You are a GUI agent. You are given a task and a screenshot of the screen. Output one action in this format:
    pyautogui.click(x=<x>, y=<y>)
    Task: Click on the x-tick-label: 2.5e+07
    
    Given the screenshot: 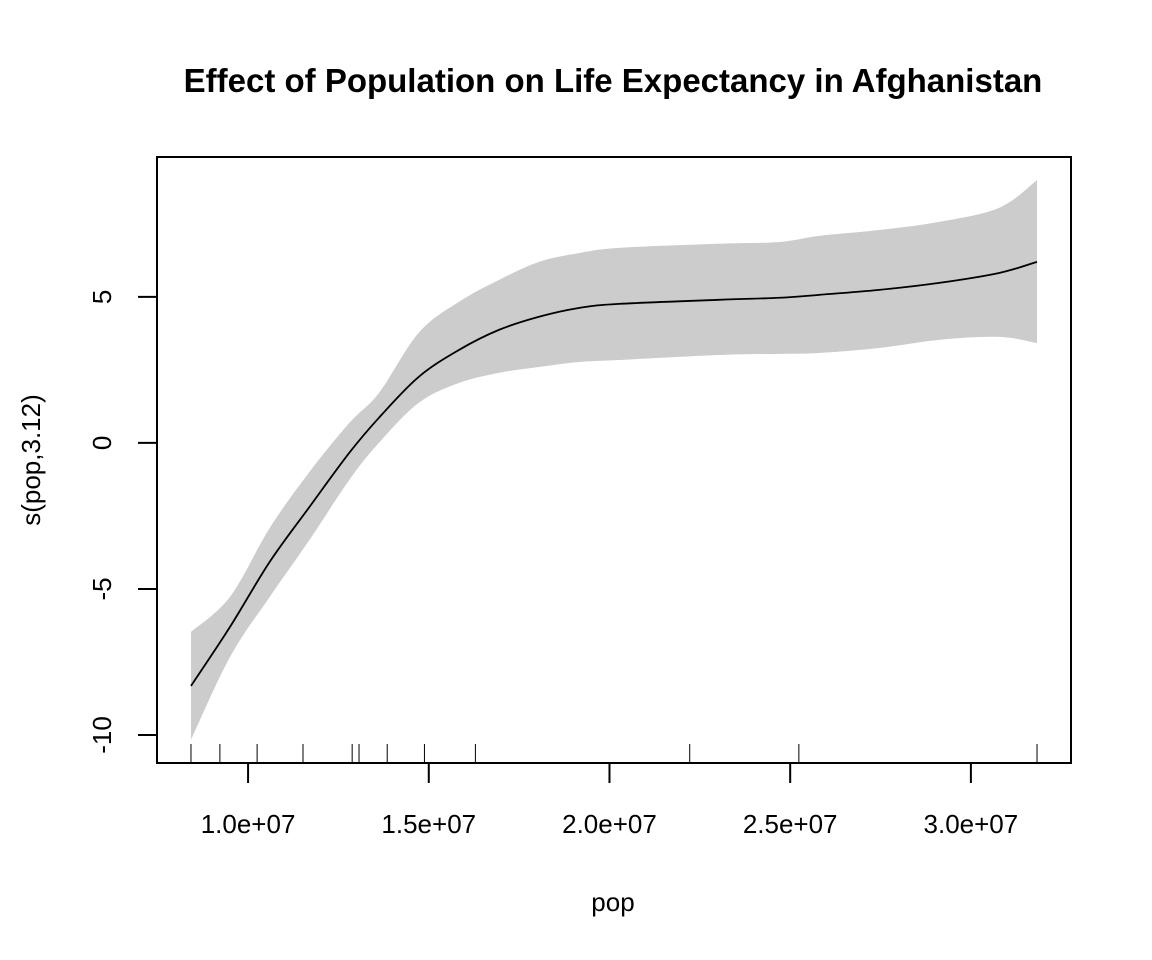 What is the action you would take?
    pyautogui.click(x=790, y=824)
    